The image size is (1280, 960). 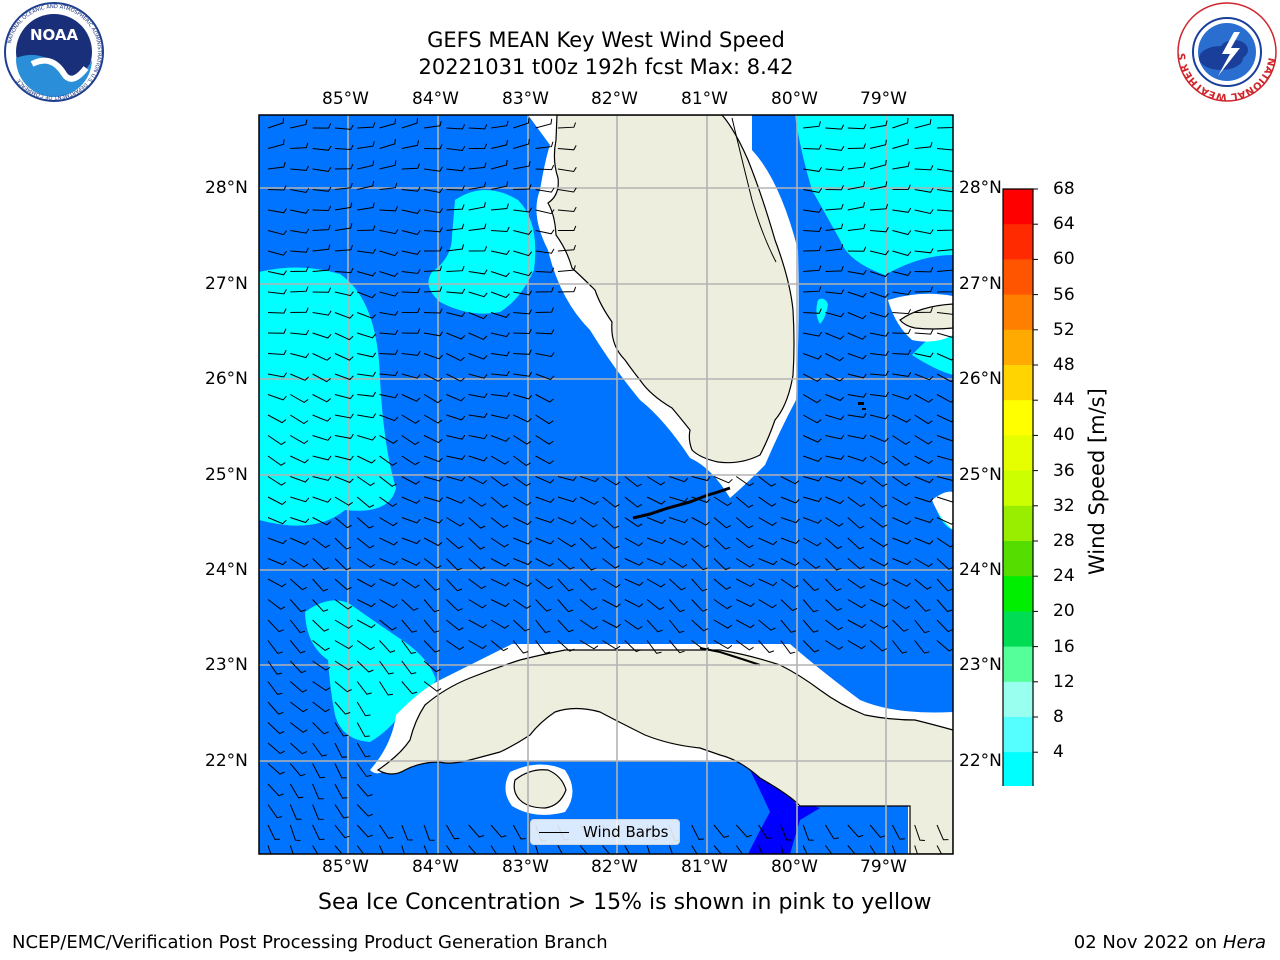 What do you see at coordinates (1064, 611) in the screenshot?
I see `colorbar-tick-label: 20` at bounding box center [1064, 611].